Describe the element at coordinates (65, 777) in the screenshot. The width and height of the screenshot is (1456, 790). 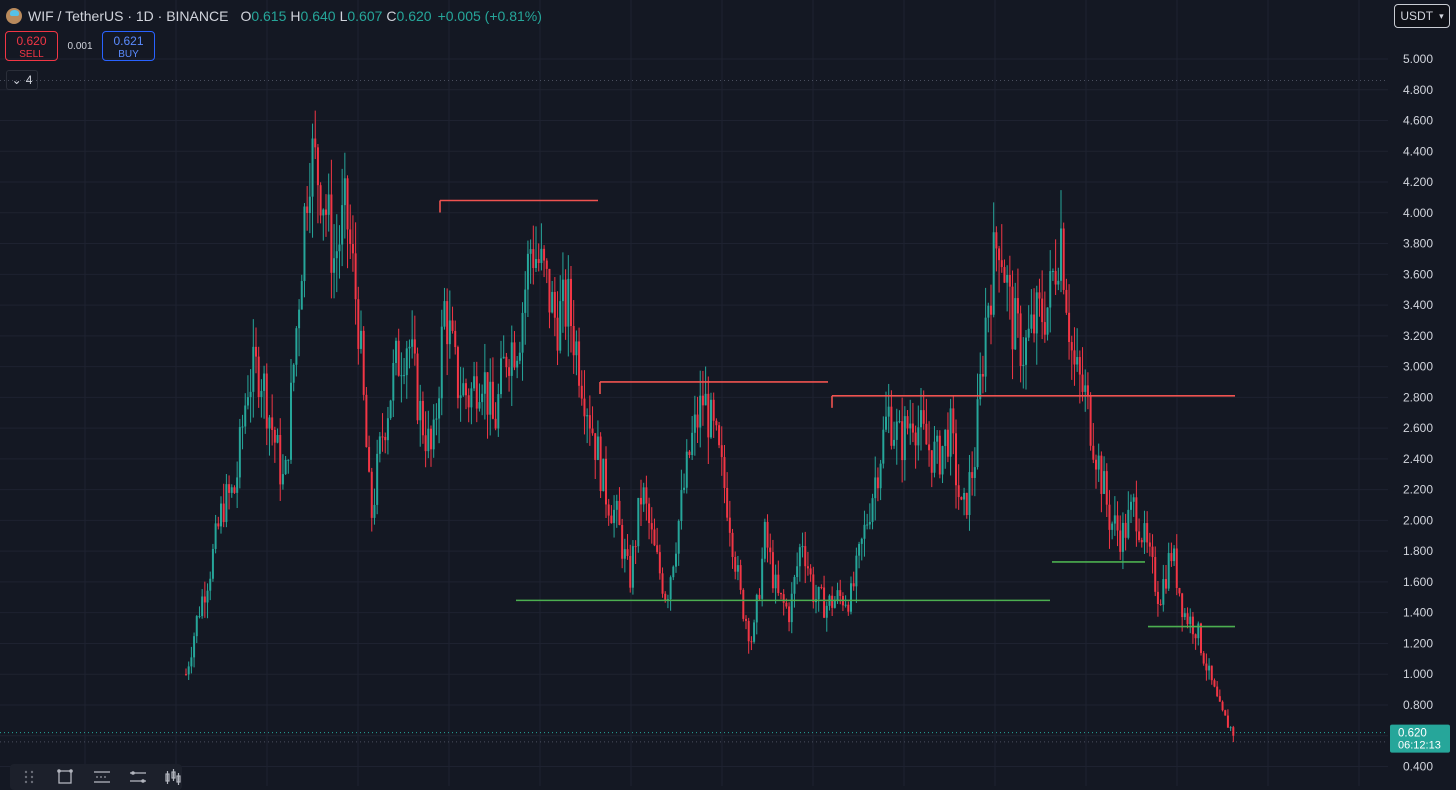
I see `rectangle-tool-icon` at that location.